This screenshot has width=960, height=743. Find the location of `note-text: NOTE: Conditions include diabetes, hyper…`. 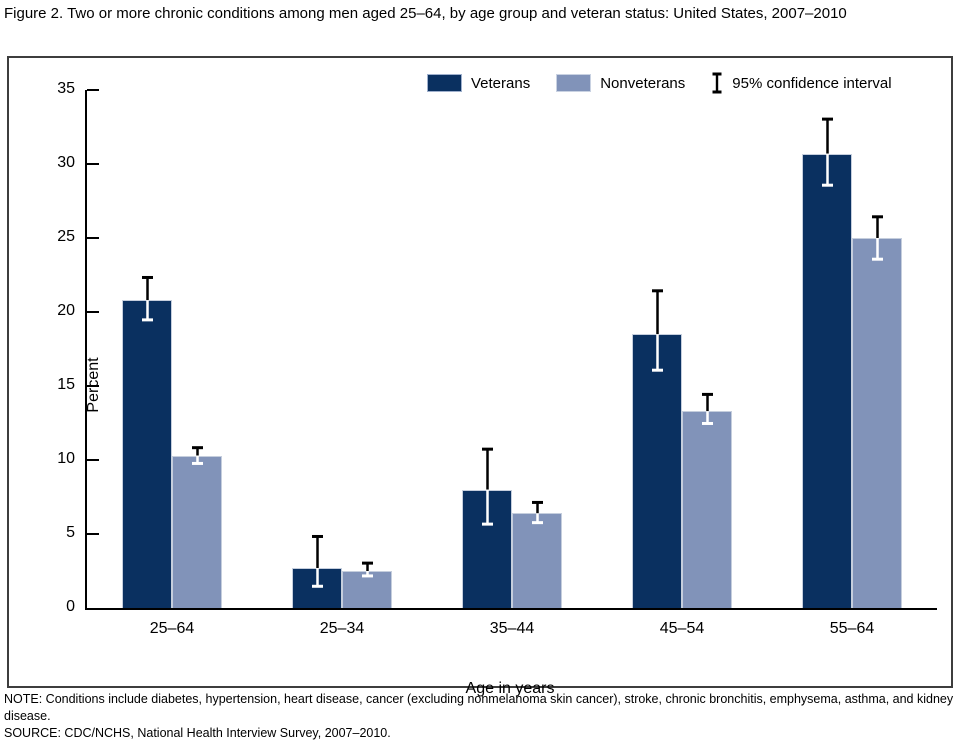

note-text: NOTE: Conditions include diabetes, hyper… is located at coordinates (479, 707).